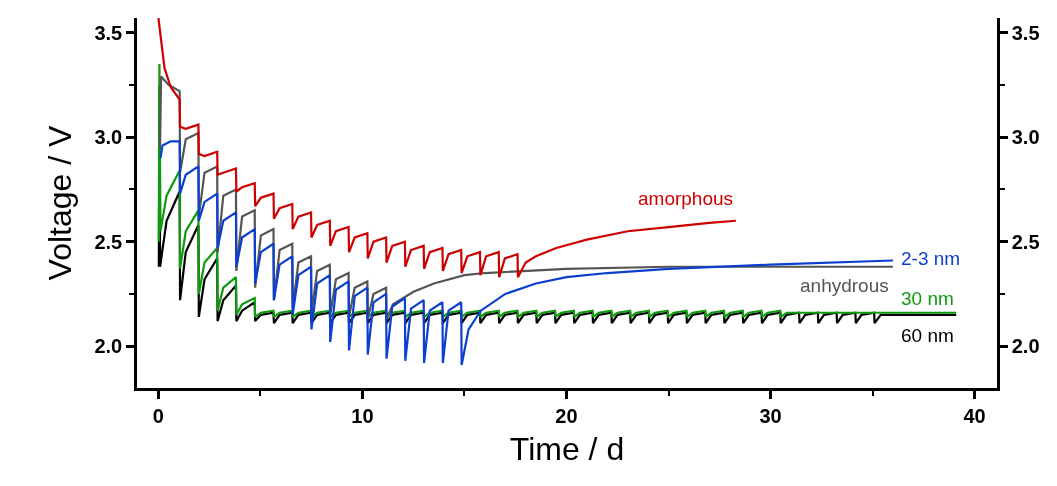  I want to click on y-axis-title: Voltage / V, so click(59, 202).